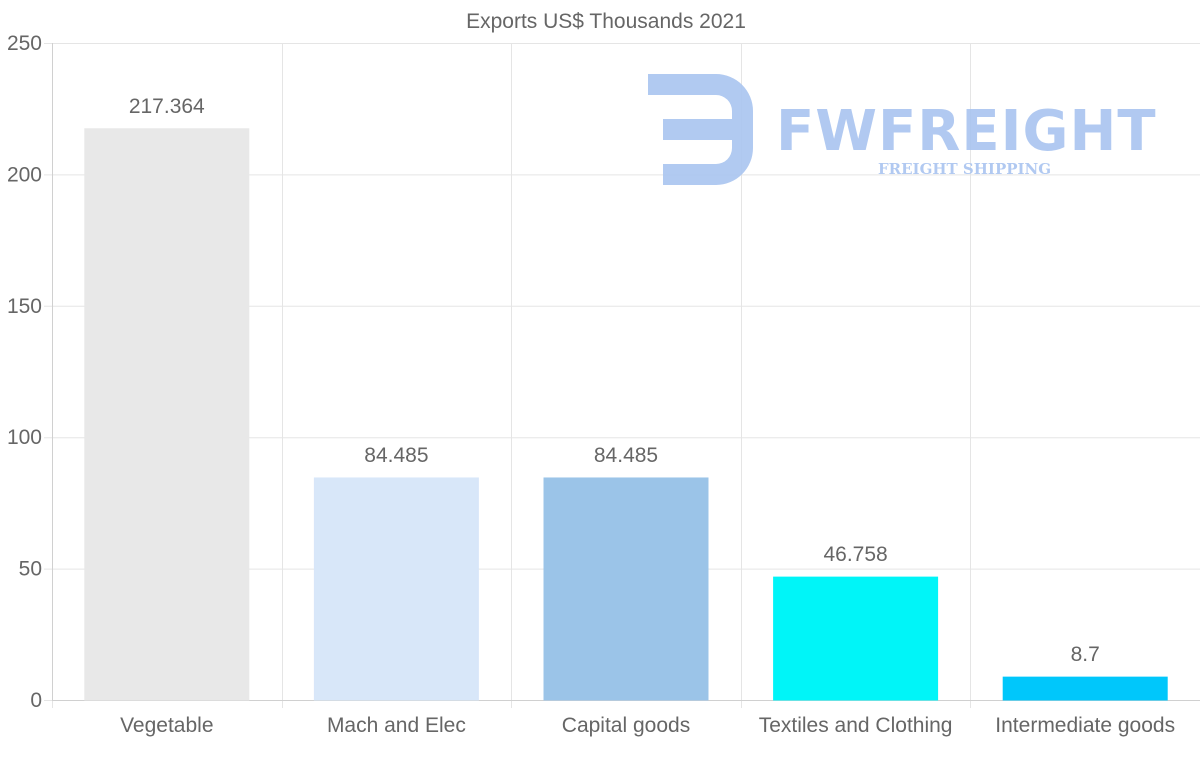  Describe the element at coordinates (856, 638) in the screenshot. I see `bar-textiles-and-clothing` at that location.